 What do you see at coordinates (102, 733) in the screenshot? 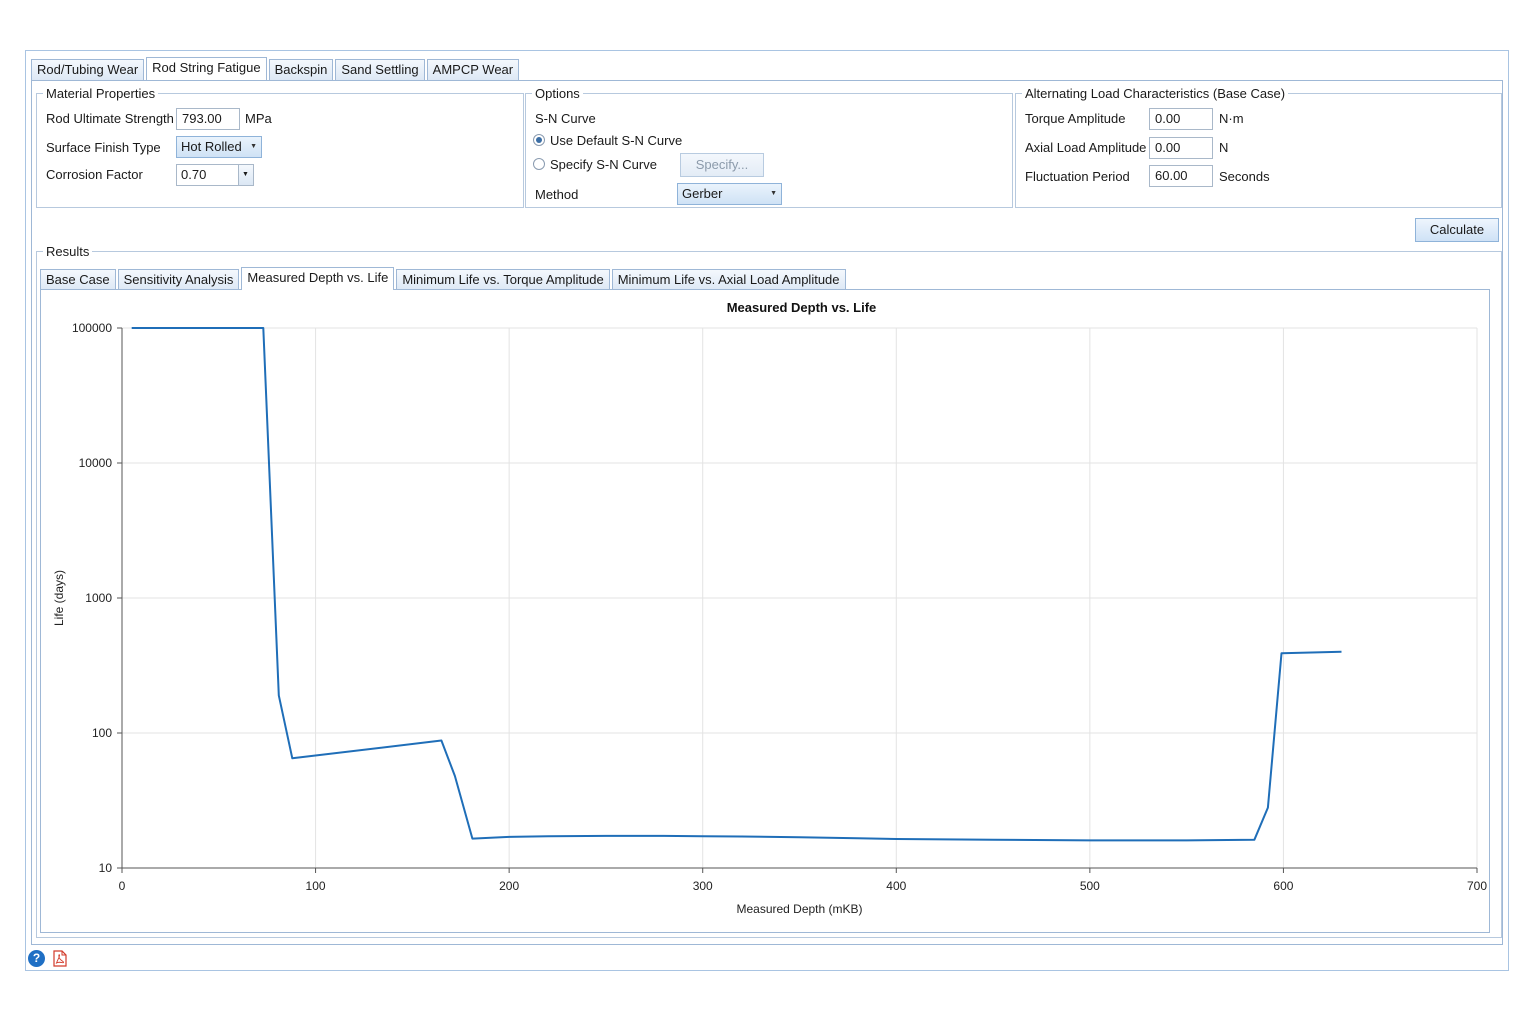
I see `y-tick-label: 100` at bounding box center [102, 733].